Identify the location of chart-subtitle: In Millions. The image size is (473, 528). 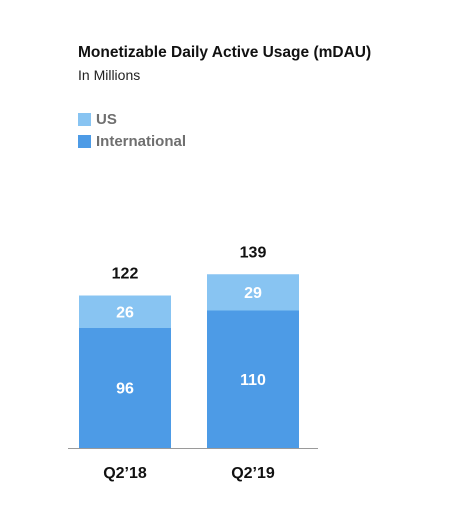
(109, 75).